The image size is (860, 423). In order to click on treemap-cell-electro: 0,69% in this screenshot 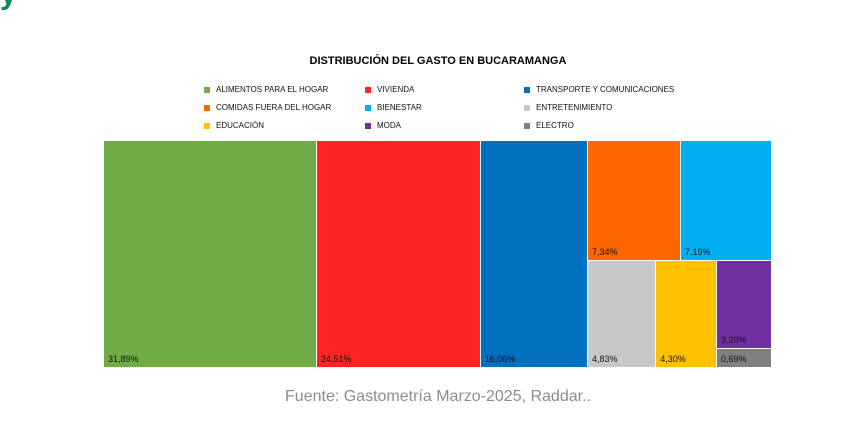, I will do `click(744, 358)`.